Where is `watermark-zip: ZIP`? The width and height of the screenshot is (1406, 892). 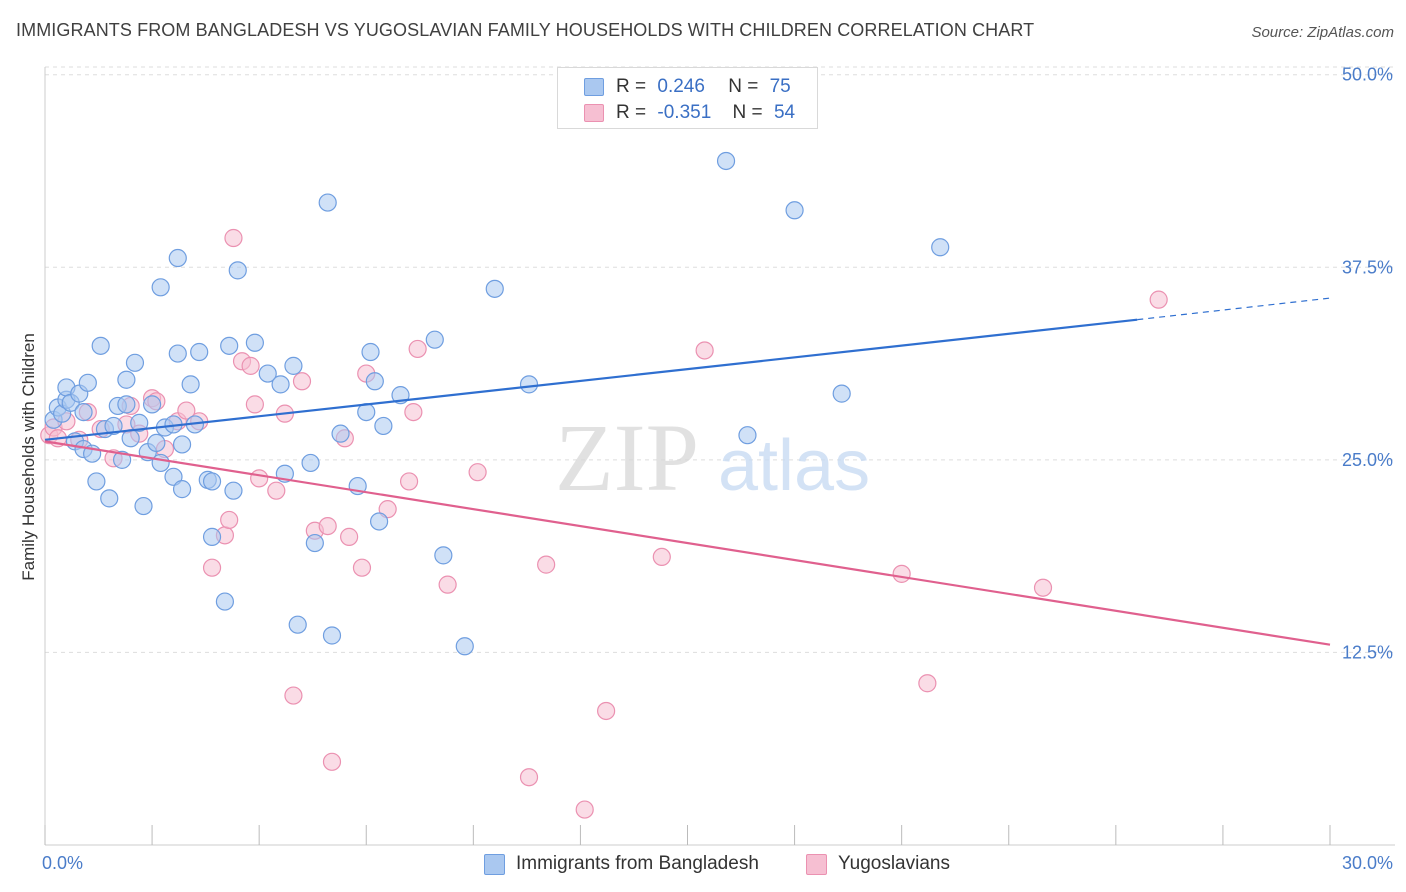 watermark-zip: ZIP is located at coordinates (627, 457).